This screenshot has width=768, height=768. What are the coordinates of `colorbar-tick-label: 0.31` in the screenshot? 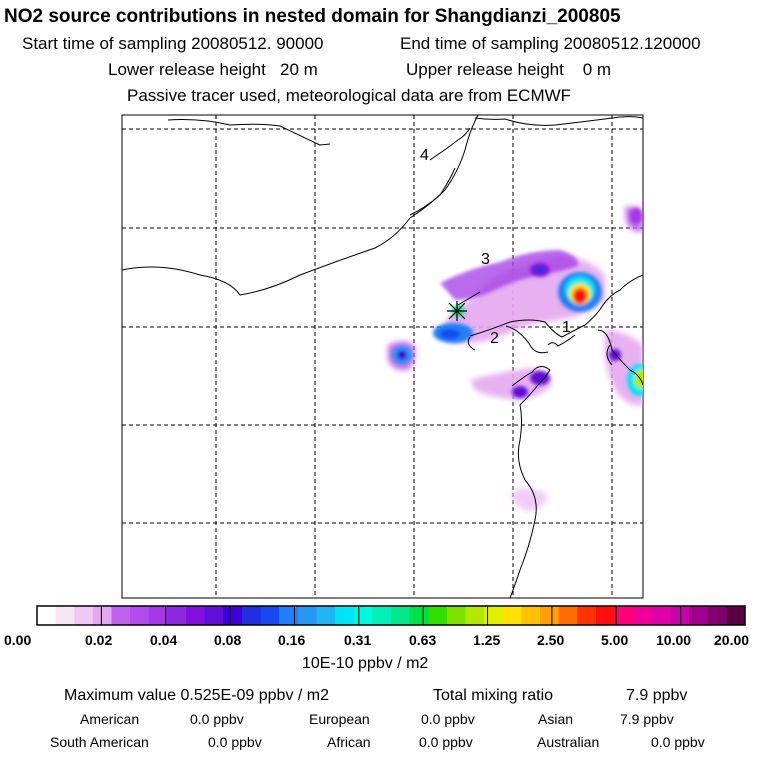 It's located at (358, 640).